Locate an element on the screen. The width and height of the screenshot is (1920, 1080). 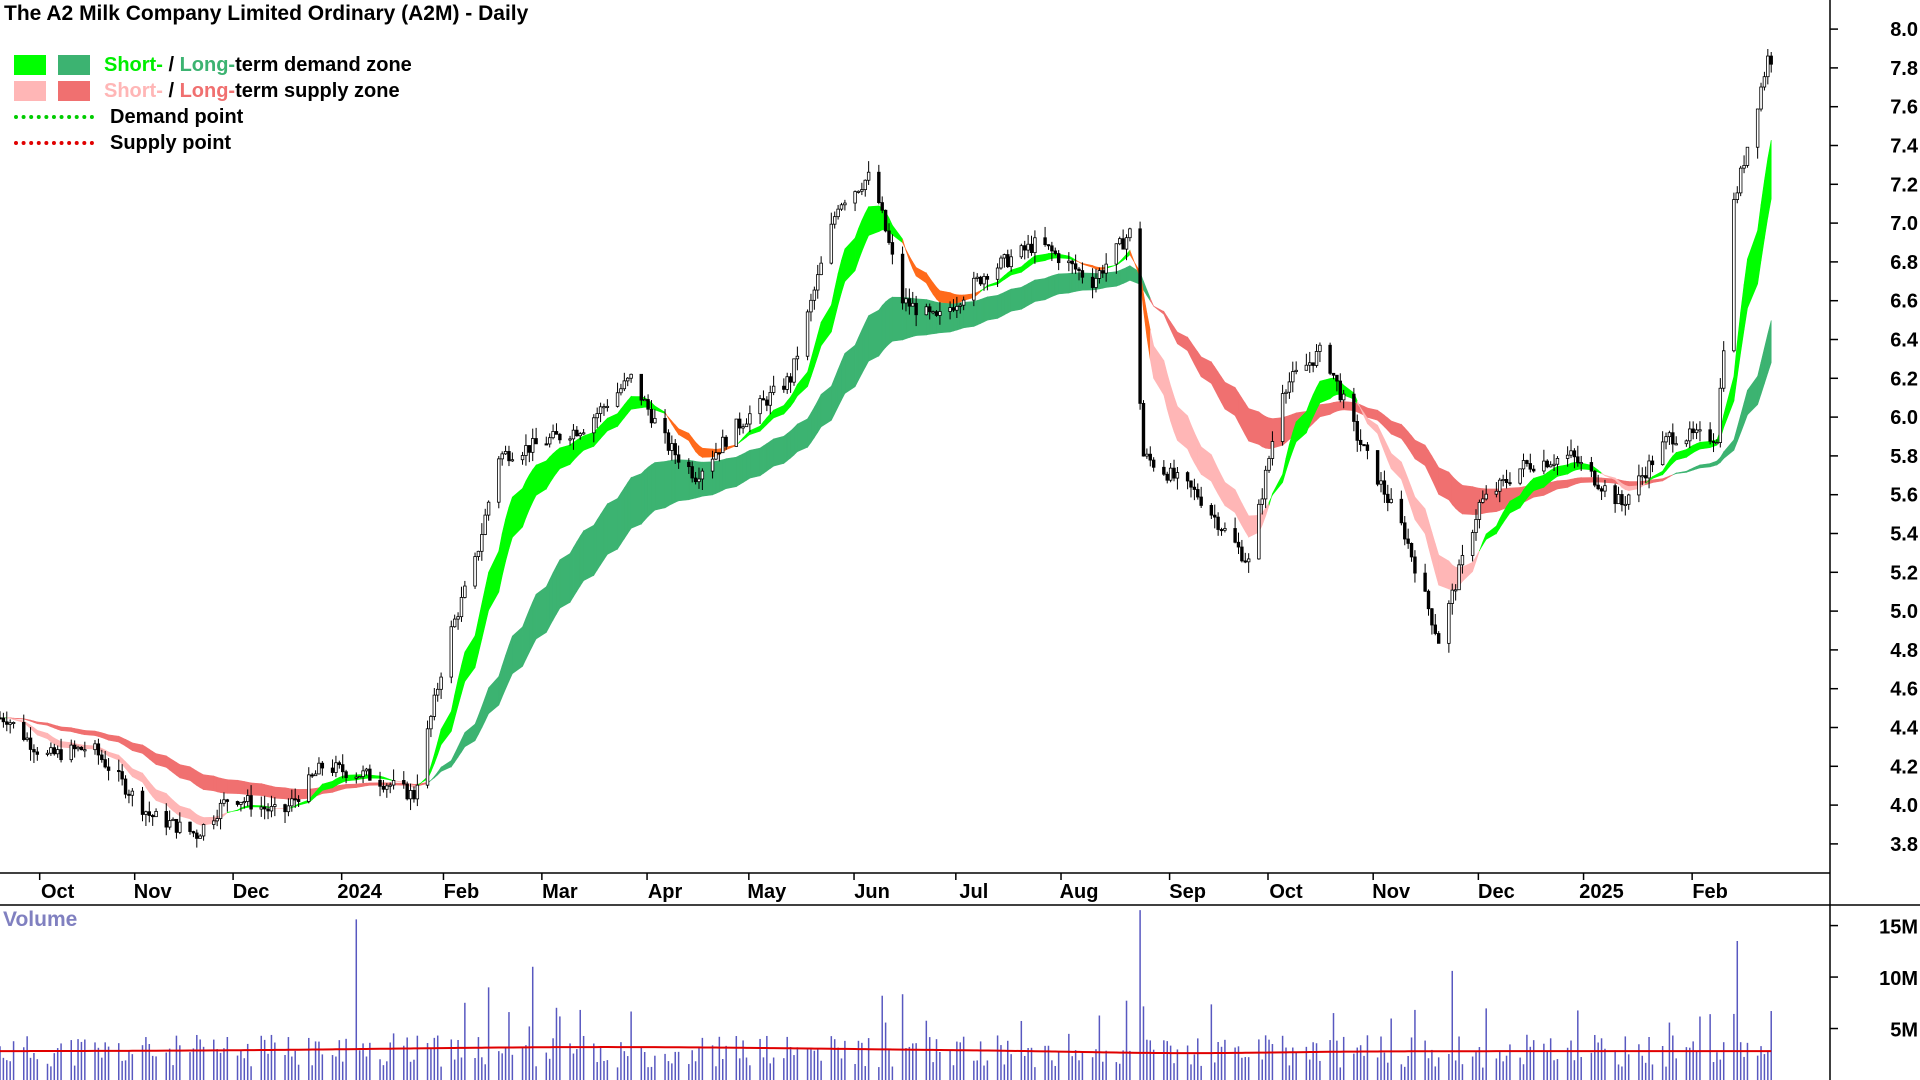
time-tick-label: May is located at coordinates (767, 892).